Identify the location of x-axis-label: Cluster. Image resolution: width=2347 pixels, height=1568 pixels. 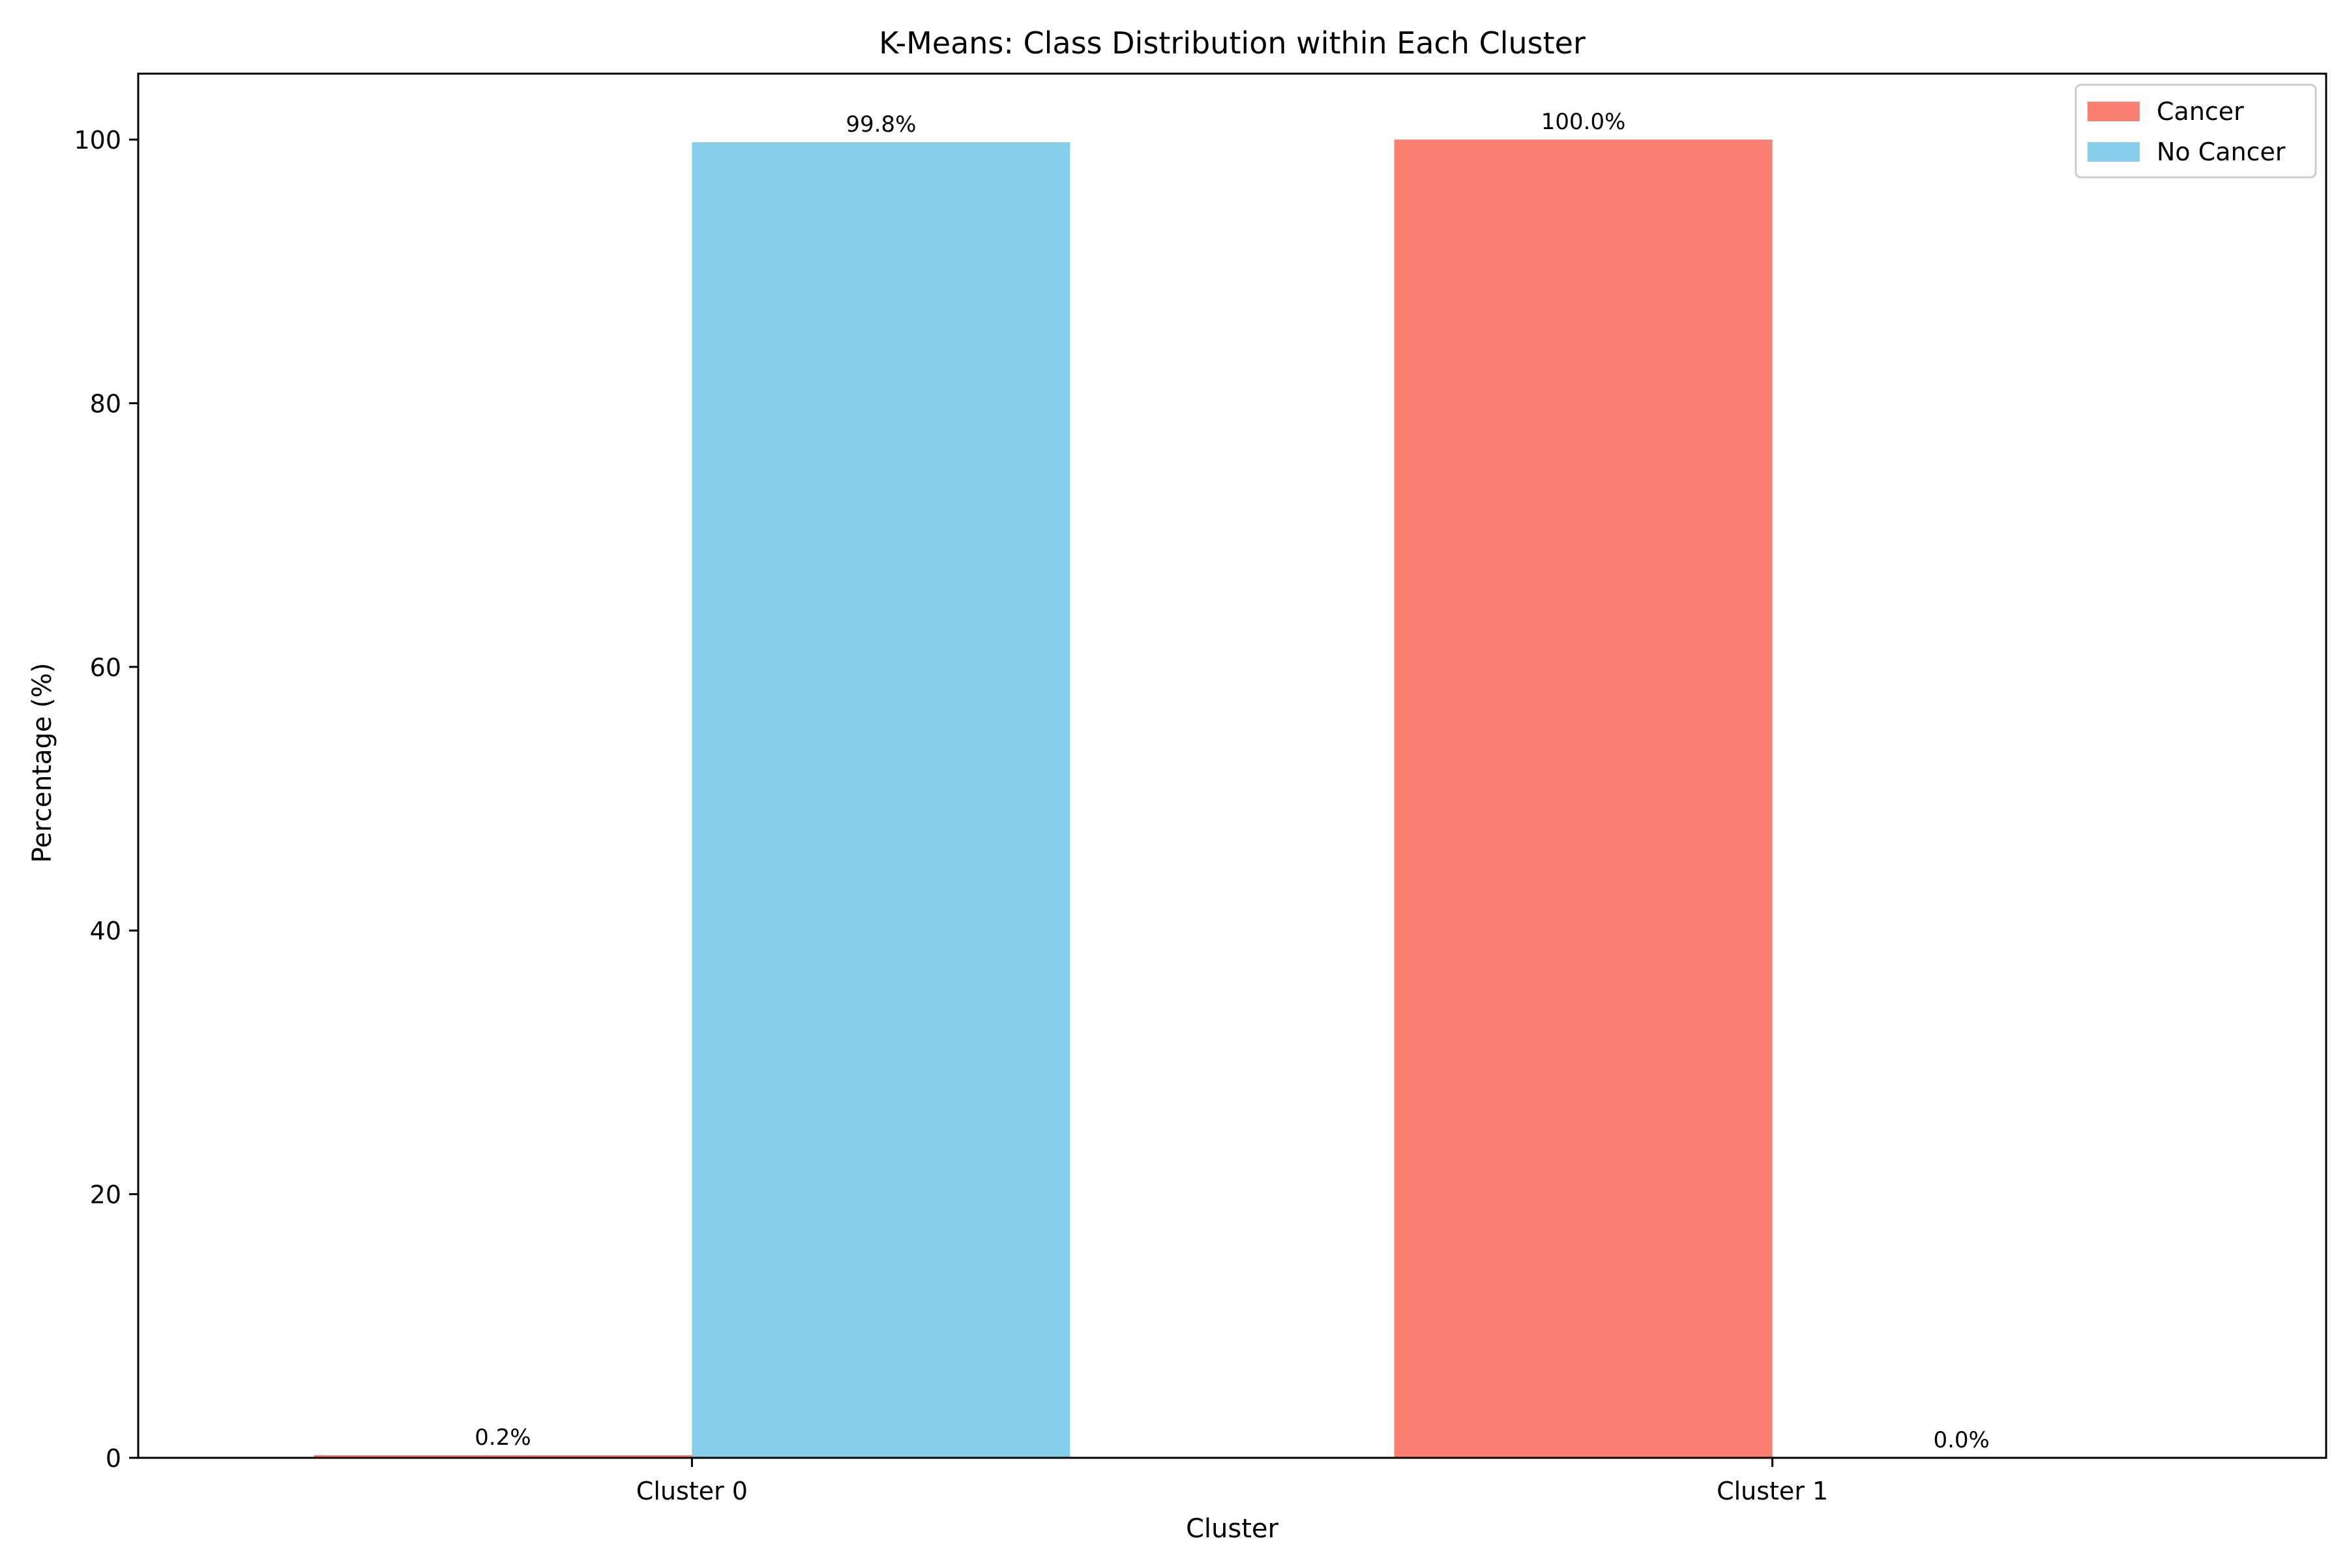
(1232, 1529).